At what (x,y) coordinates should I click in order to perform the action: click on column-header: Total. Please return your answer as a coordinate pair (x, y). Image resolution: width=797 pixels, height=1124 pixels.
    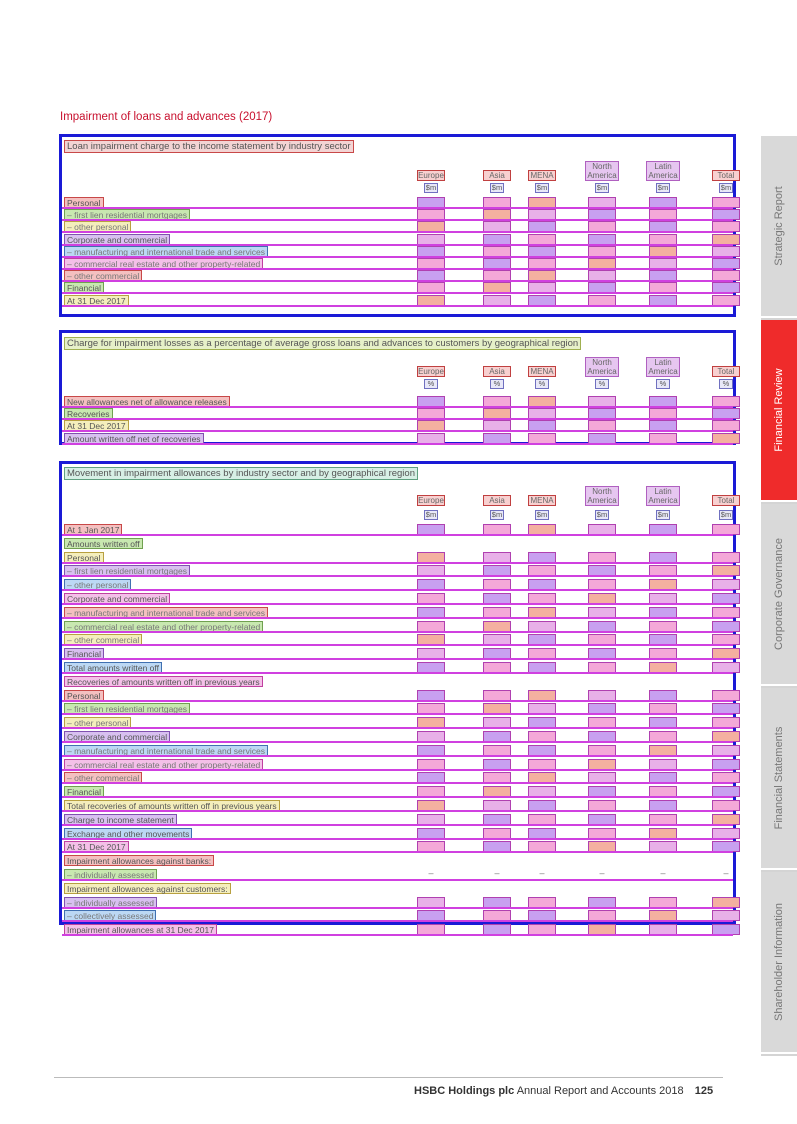
    Looking at the image, I should click on (726, 175).